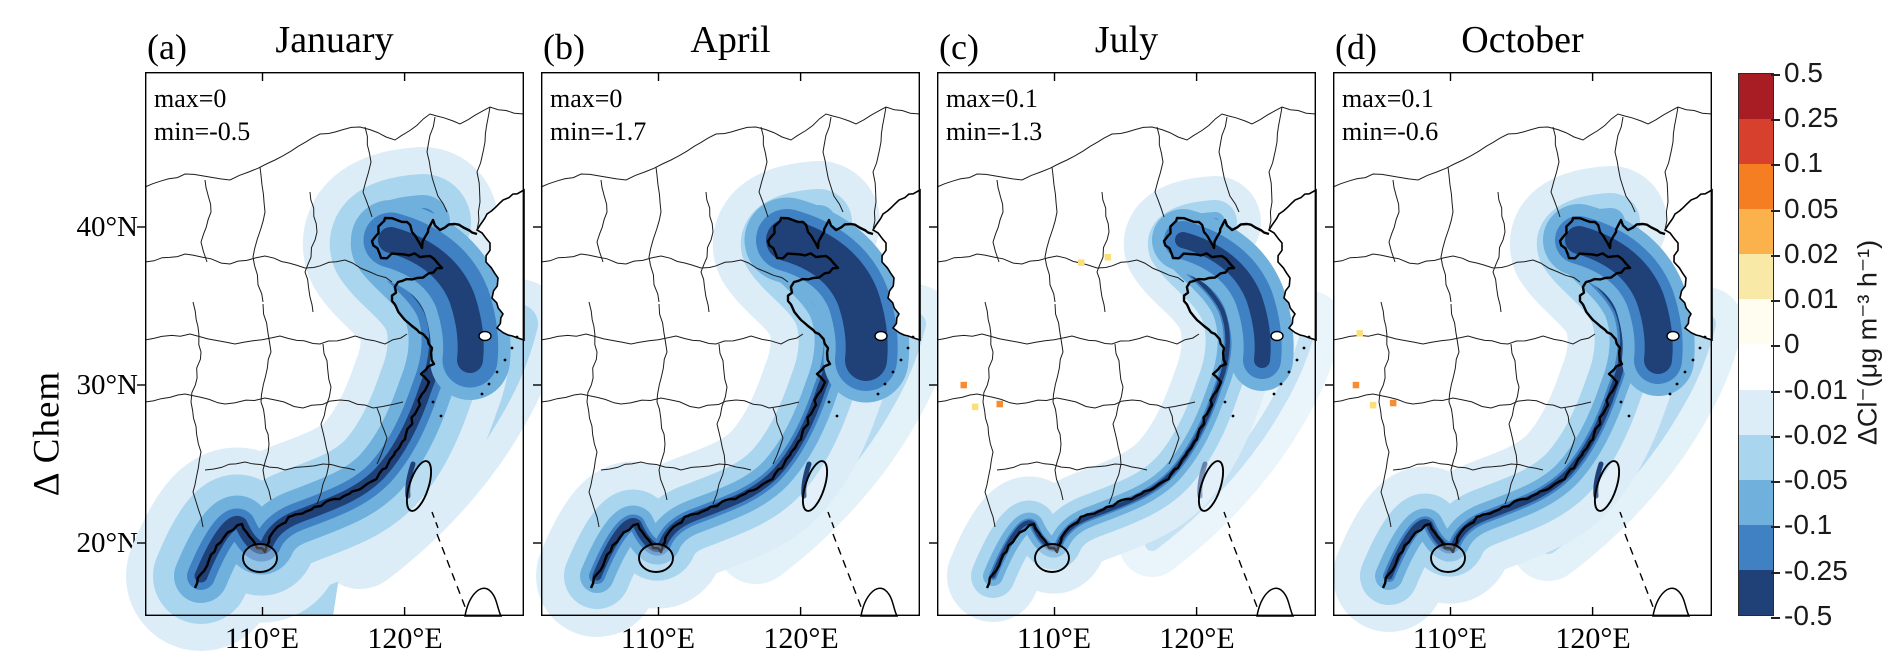 This screenshot has height=661, width=1892. What do you see at coordinates (334, 40) in the screenshot?
I see `panel-title: January` at bounding box center [334, 40].